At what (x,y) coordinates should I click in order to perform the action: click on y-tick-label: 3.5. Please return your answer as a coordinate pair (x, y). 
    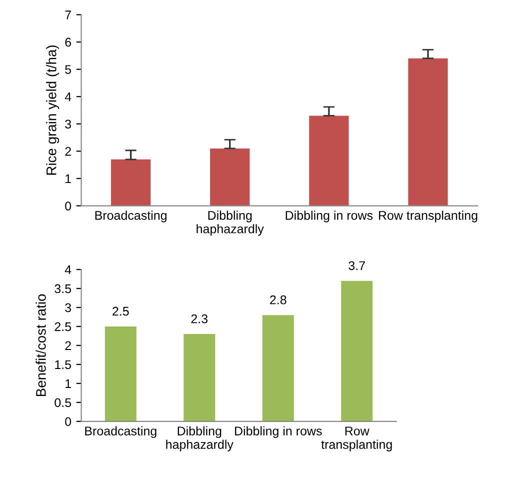
    Looking at the image, I should click on (63, 289).